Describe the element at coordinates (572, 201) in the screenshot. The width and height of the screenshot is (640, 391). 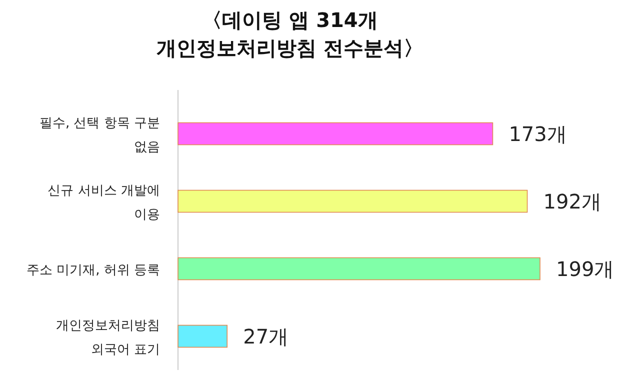
I see `data-label: 192개` at that location.